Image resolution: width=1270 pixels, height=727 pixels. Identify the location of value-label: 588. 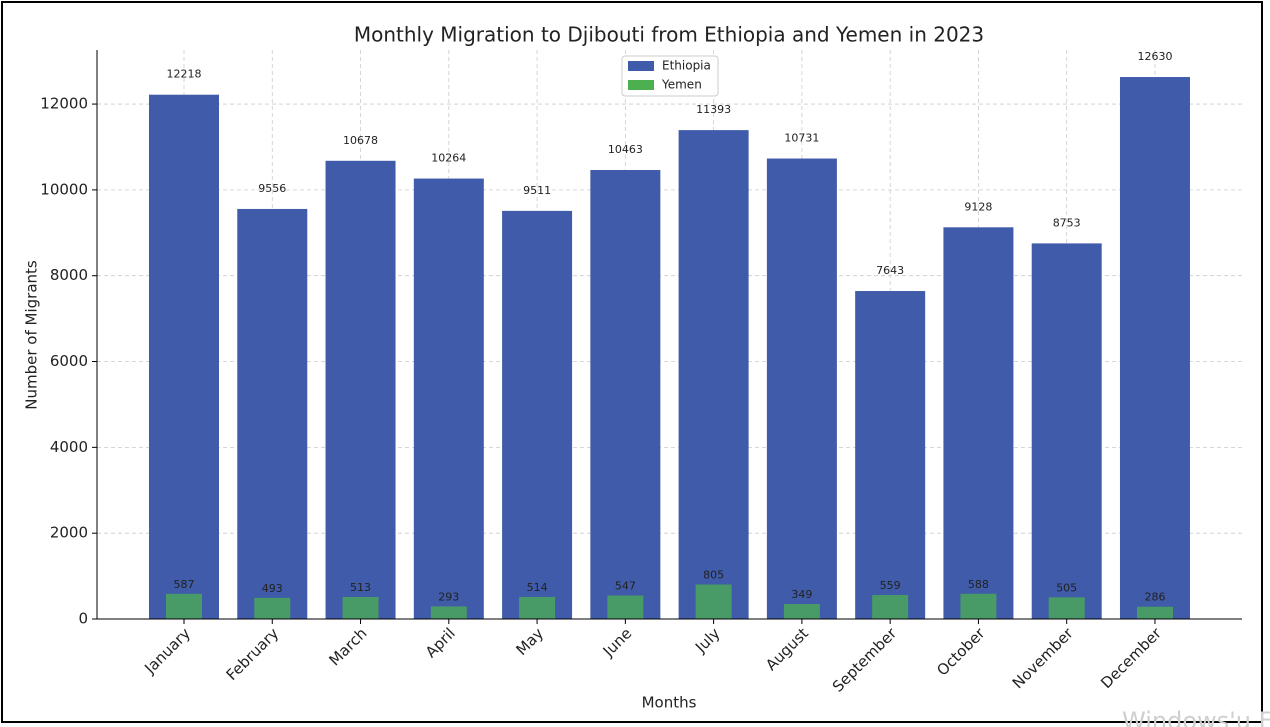
(978, 584).